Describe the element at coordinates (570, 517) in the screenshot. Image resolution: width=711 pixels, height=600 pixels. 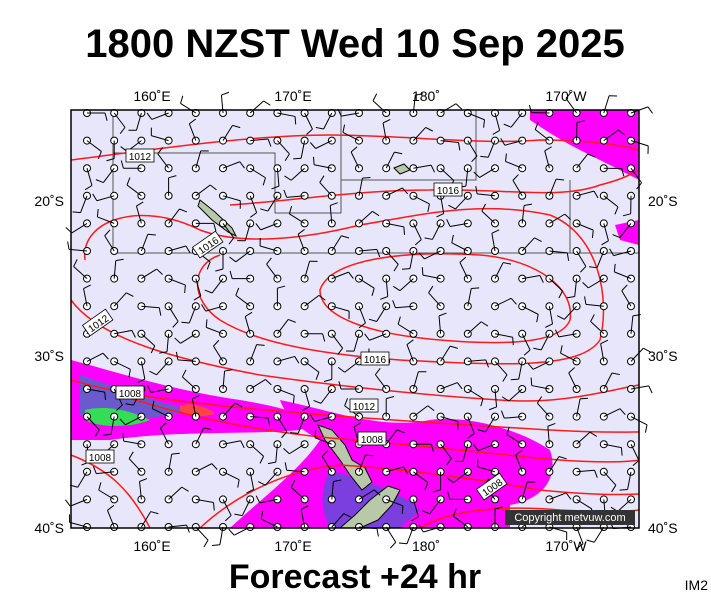
I see `copyright-box` at that location.